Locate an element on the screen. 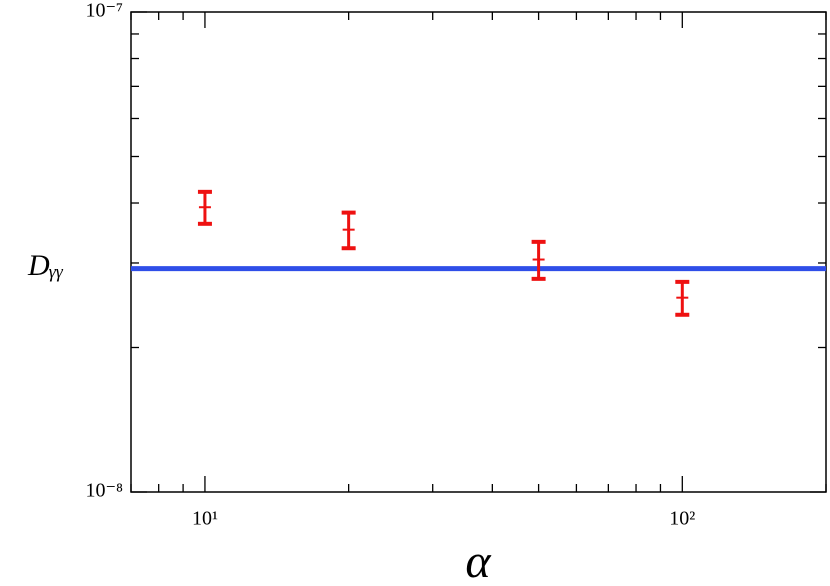 The height and width of the screenshot is (586, 830). x-tick-label: 10¹ is located at coordinates (205, 519).